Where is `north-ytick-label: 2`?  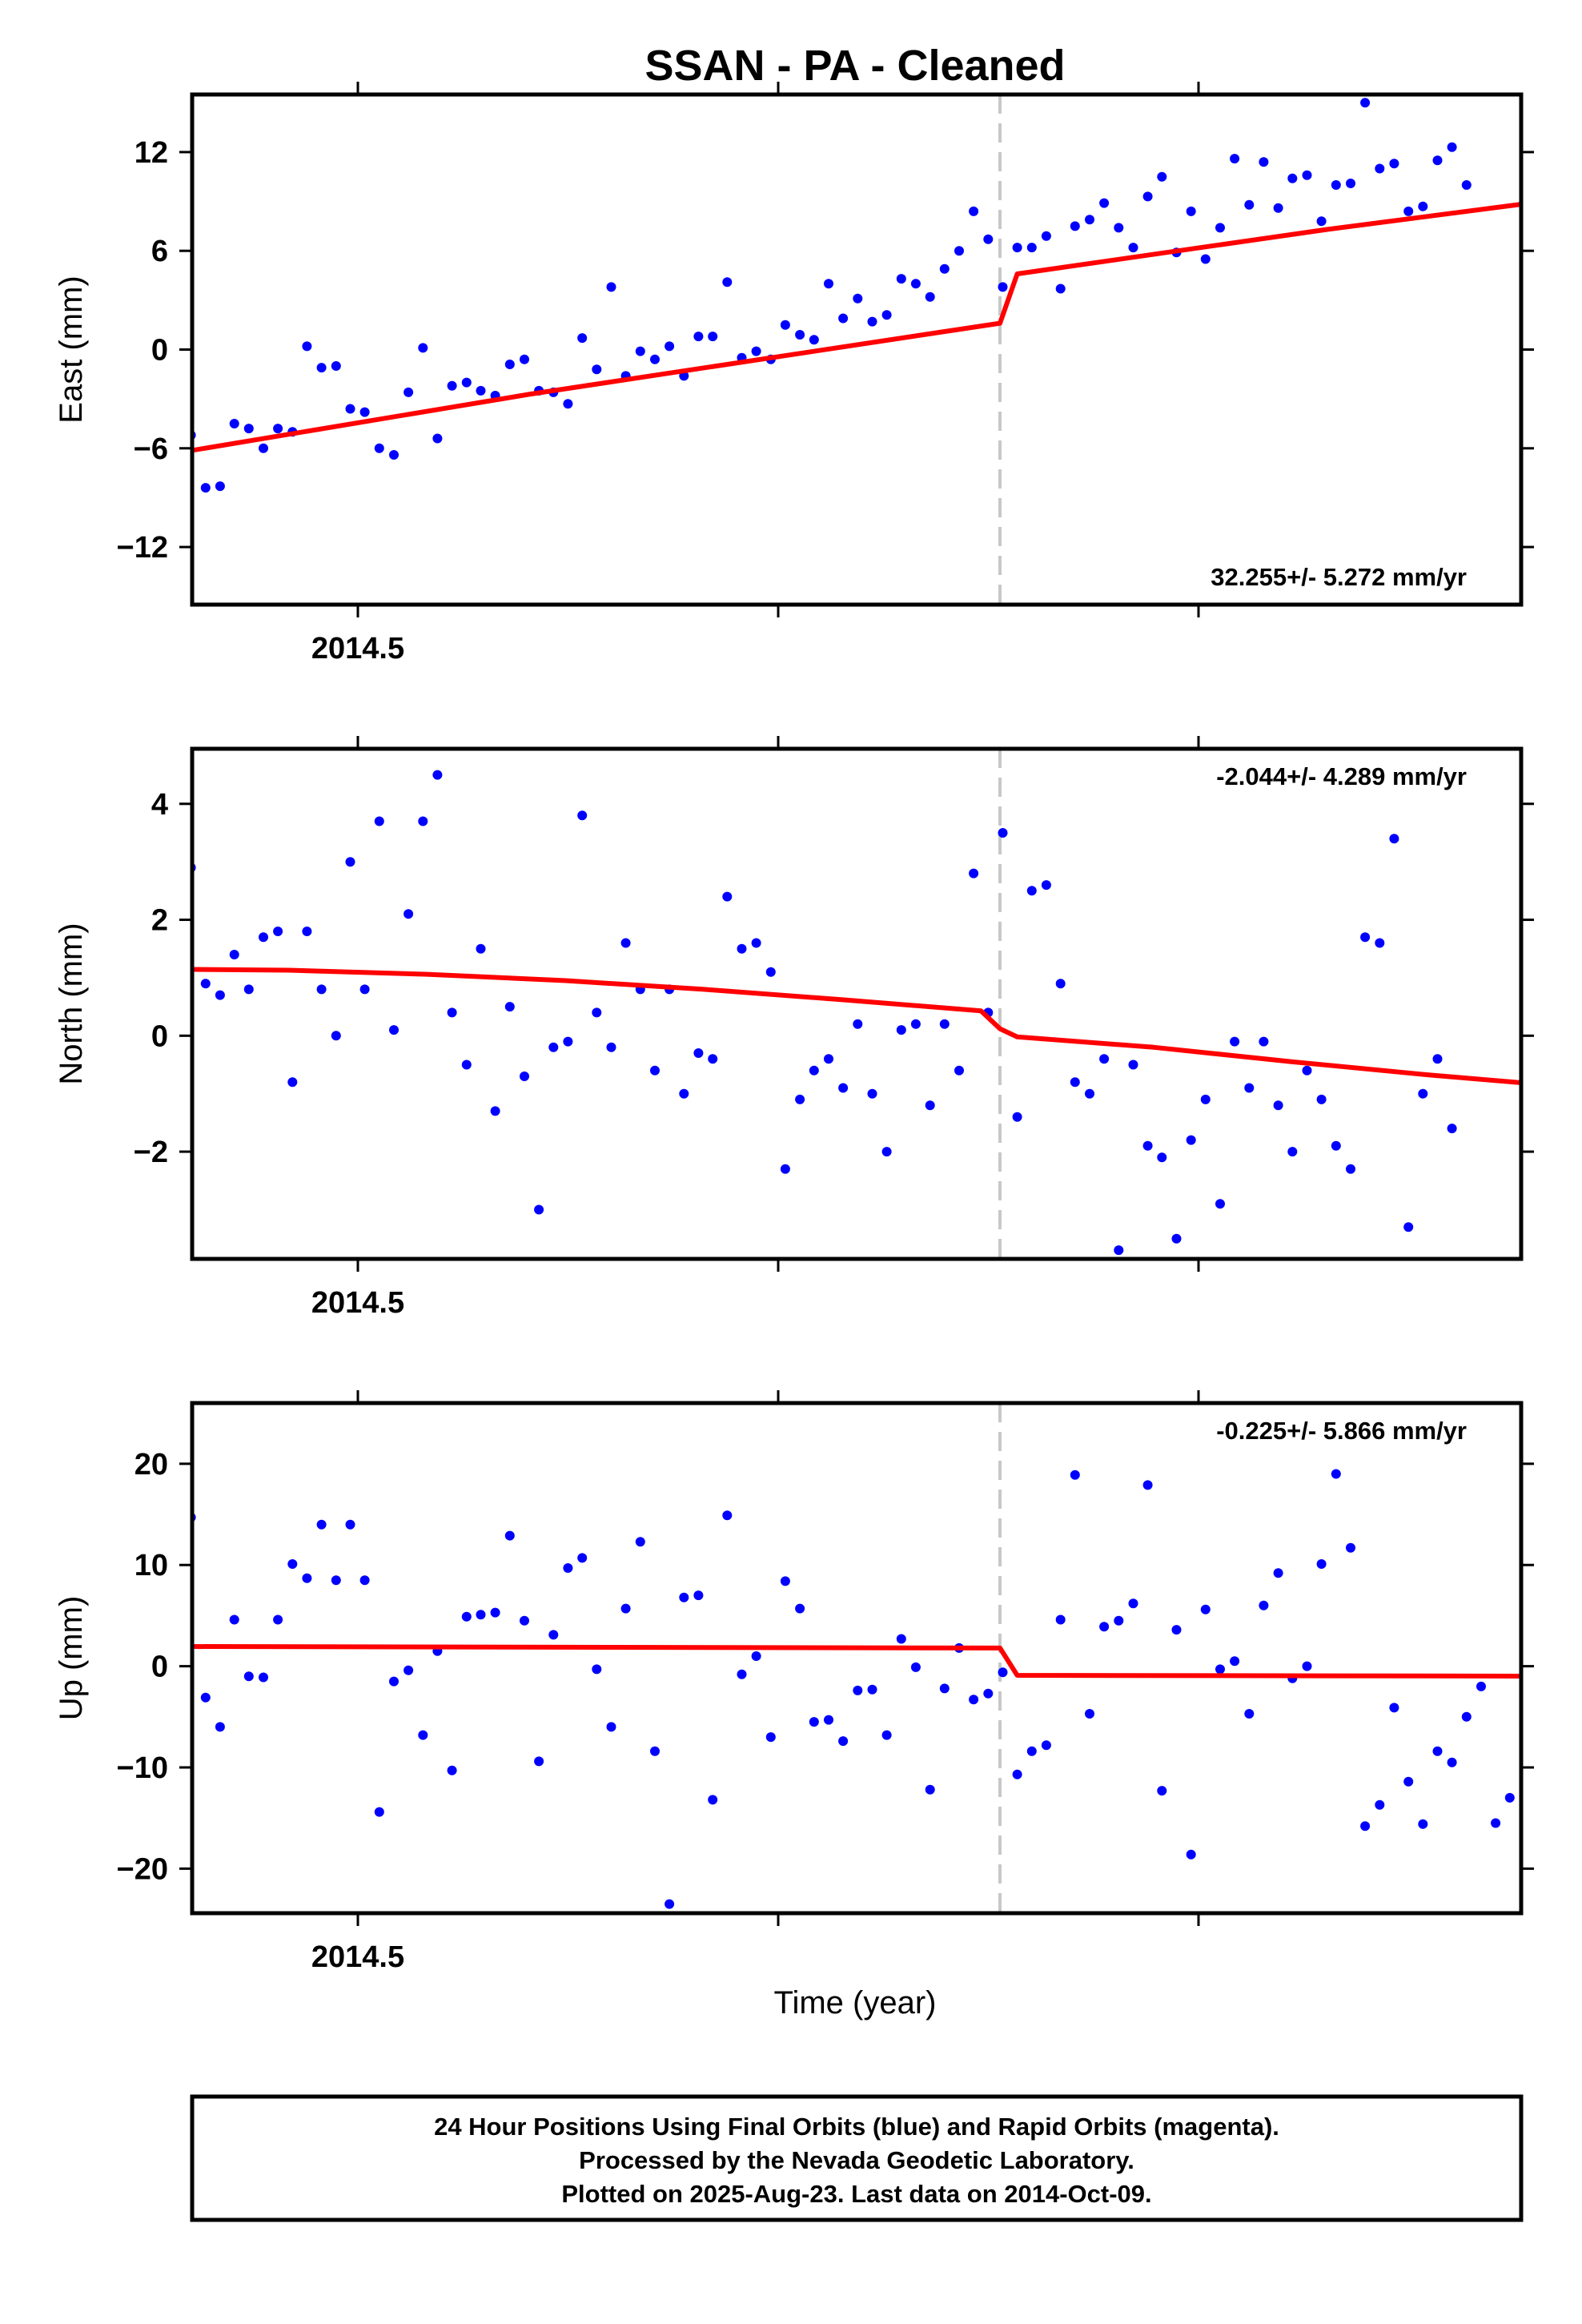
north-ytick-label: 2 is located at coordinates (159, 921).